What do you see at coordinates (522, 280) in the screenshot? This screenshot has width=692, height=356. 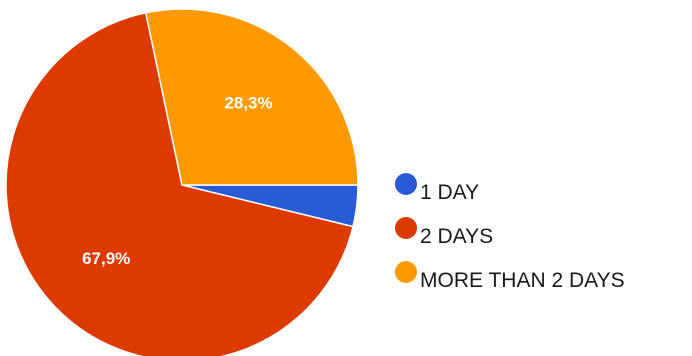 I see `legend-label-more-than-2-days: MORE THAN 2 DAYS` at bounding box center [522, 280].